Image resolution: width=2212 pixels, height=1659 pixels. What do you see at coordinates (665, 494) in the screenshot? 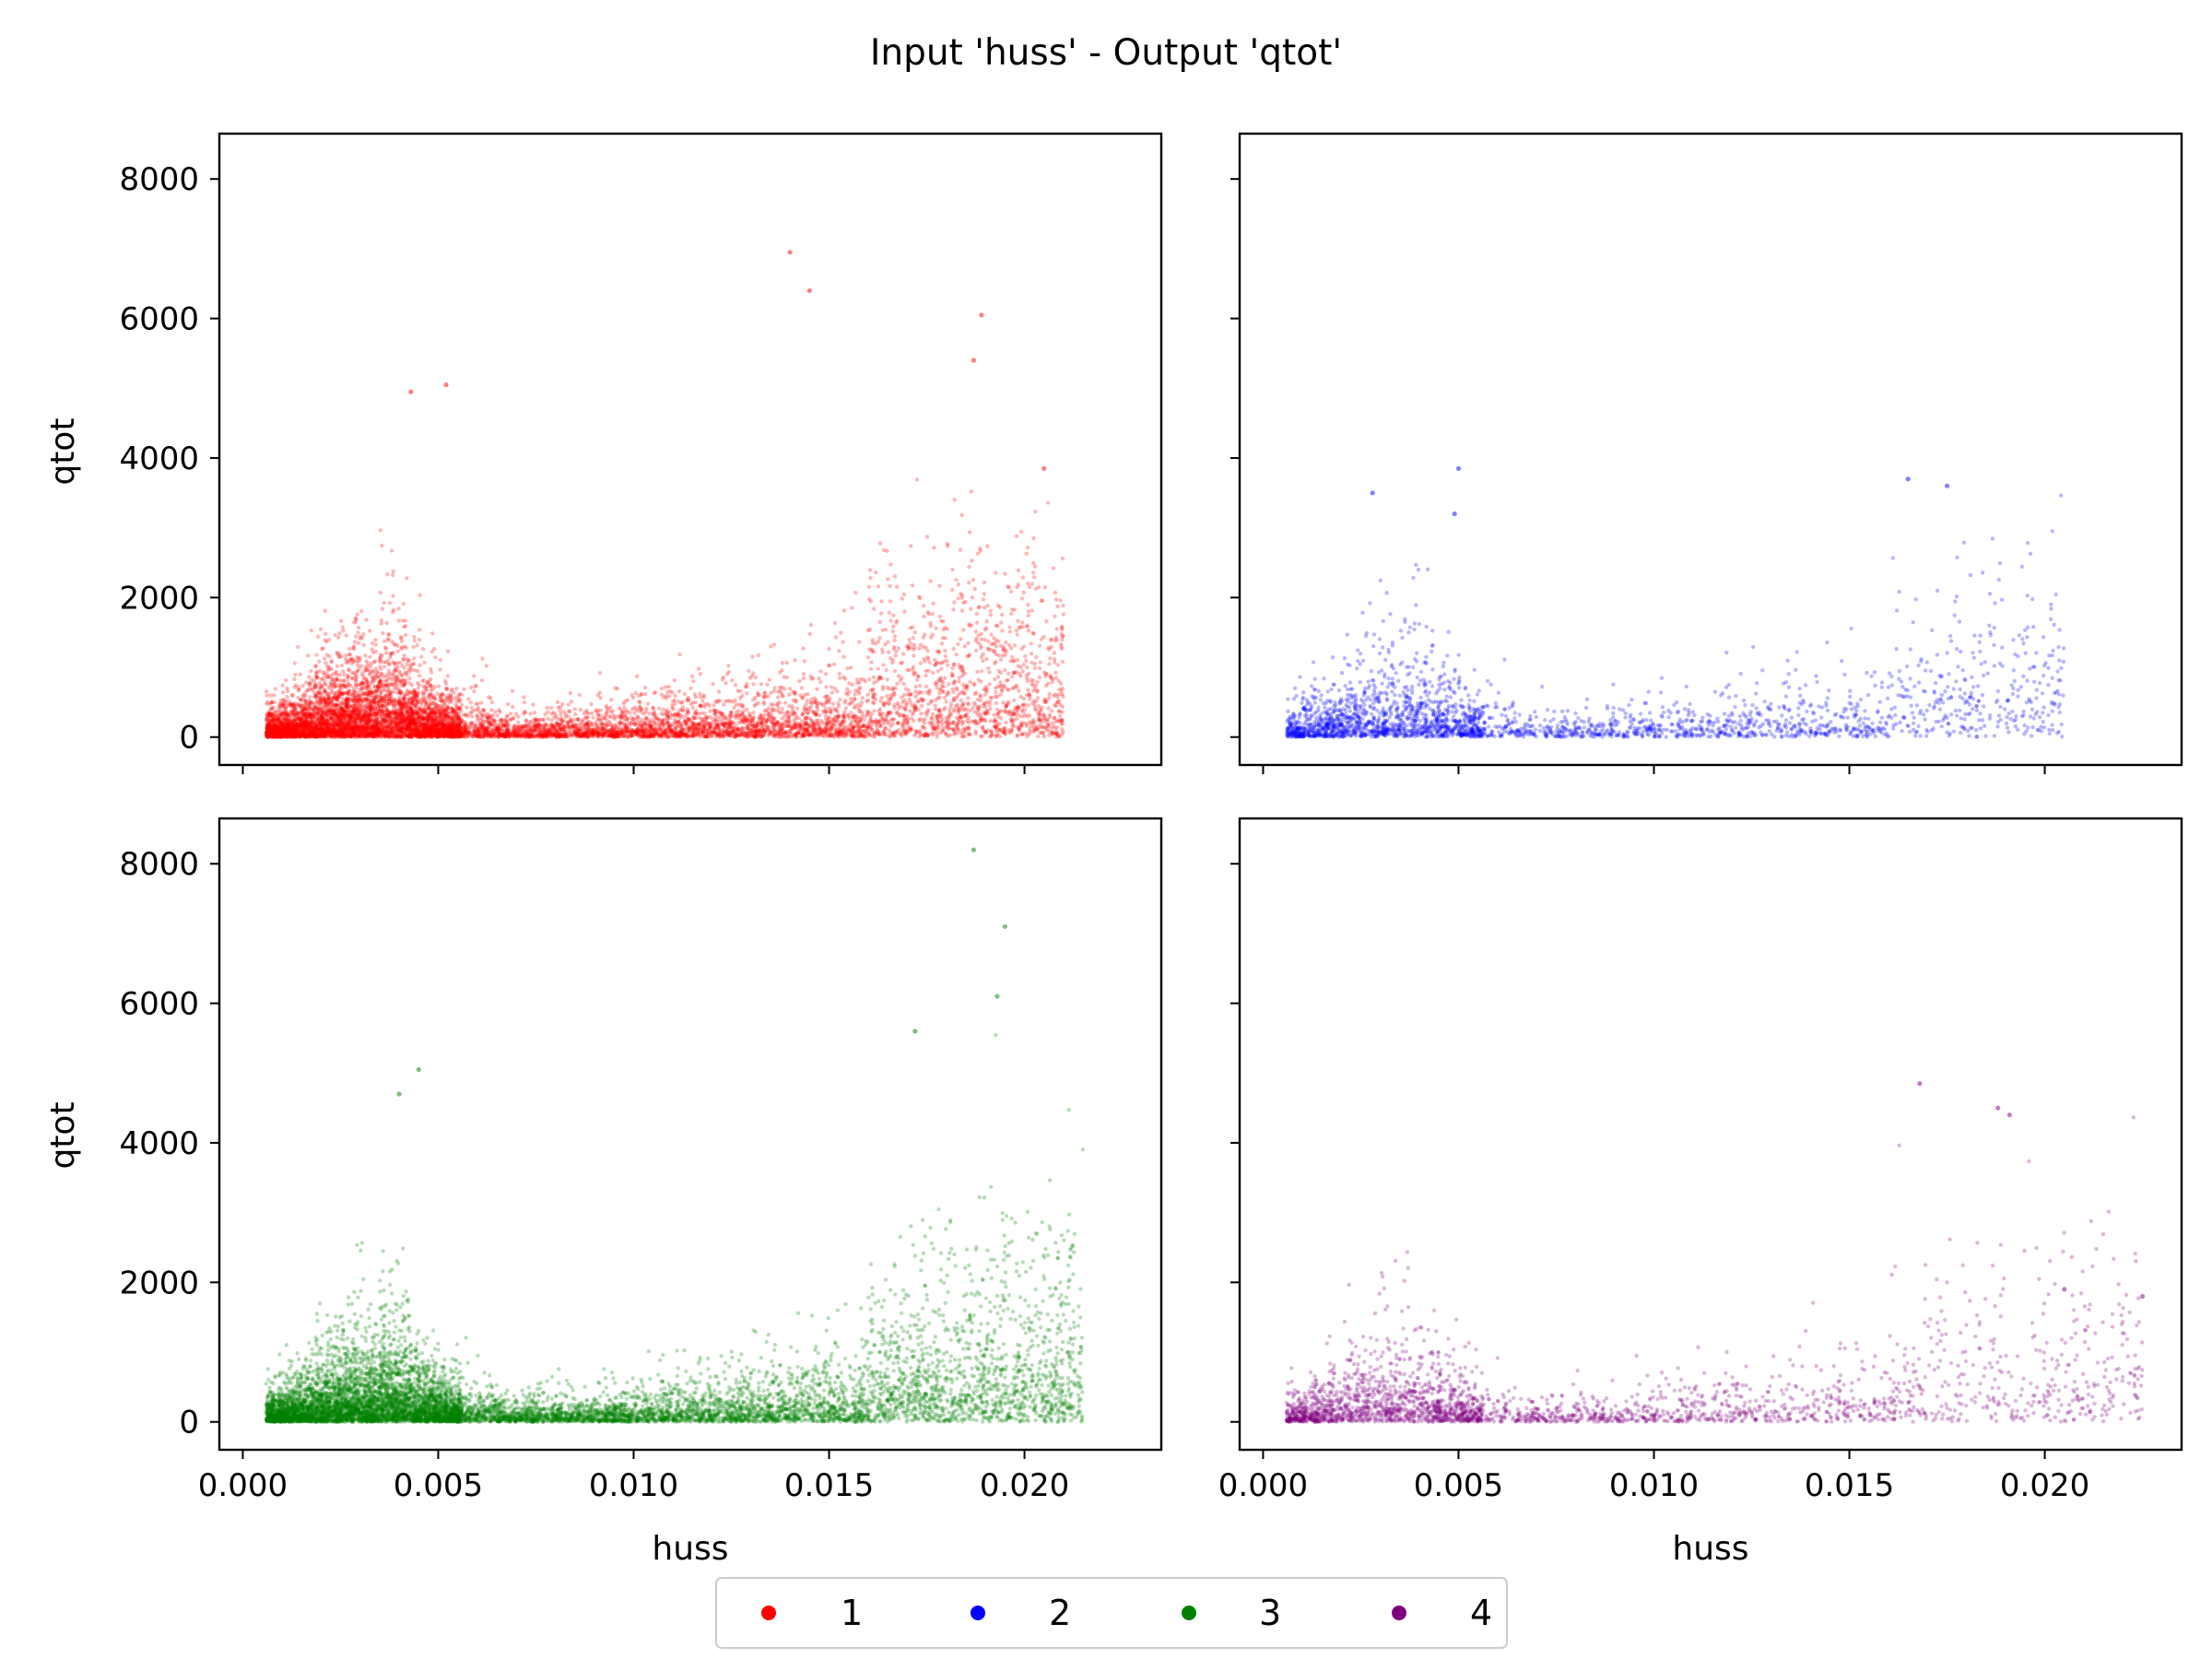
I see `panel-1-points` at bounding box center [665, 494].